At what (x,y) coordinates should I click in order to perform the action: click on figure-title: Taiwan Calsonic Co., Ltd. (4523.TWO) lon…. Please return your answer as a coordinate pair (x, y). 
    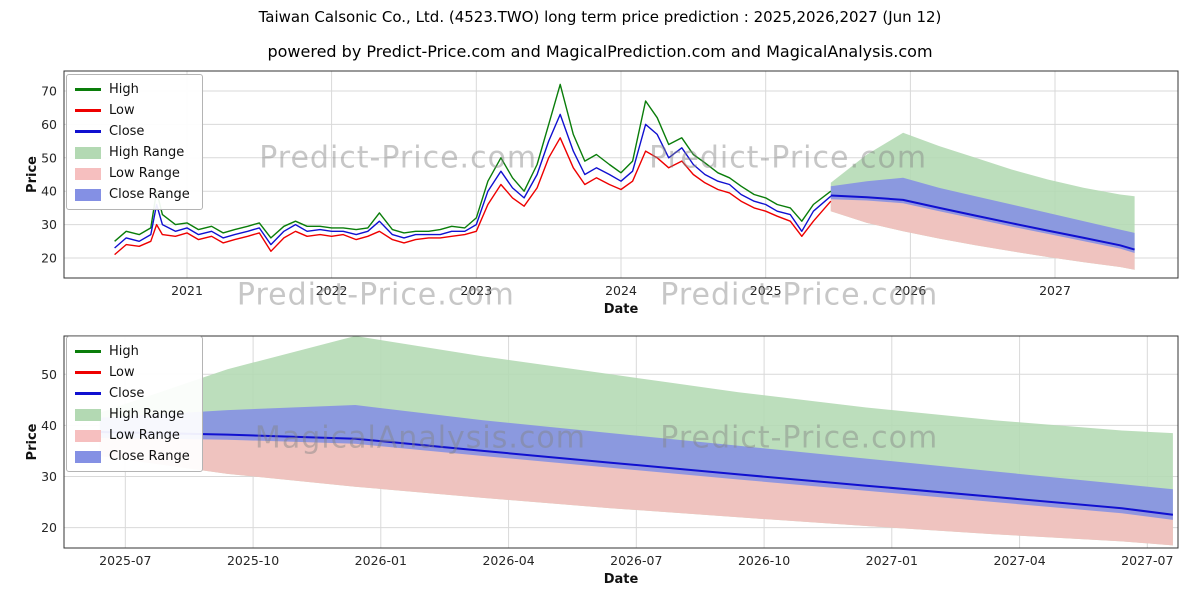
    Looking at the image, I should click on (600, 17).